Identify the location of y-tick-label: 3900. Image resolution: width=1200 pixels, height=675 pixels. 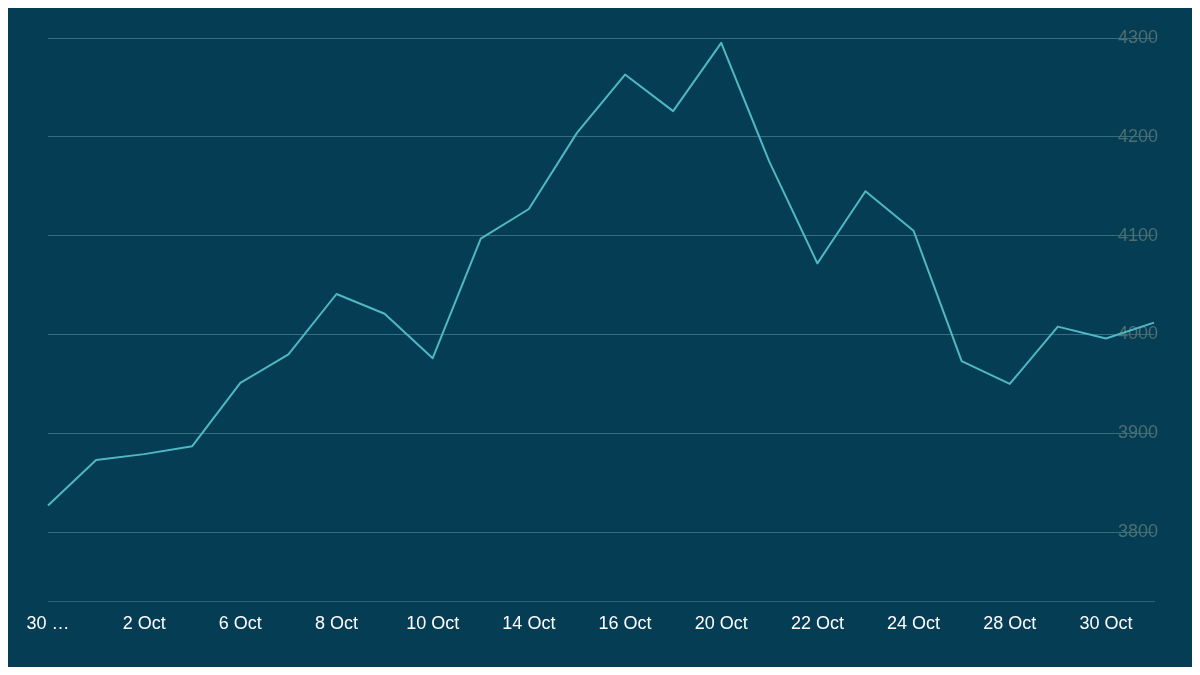
(1137, 432).